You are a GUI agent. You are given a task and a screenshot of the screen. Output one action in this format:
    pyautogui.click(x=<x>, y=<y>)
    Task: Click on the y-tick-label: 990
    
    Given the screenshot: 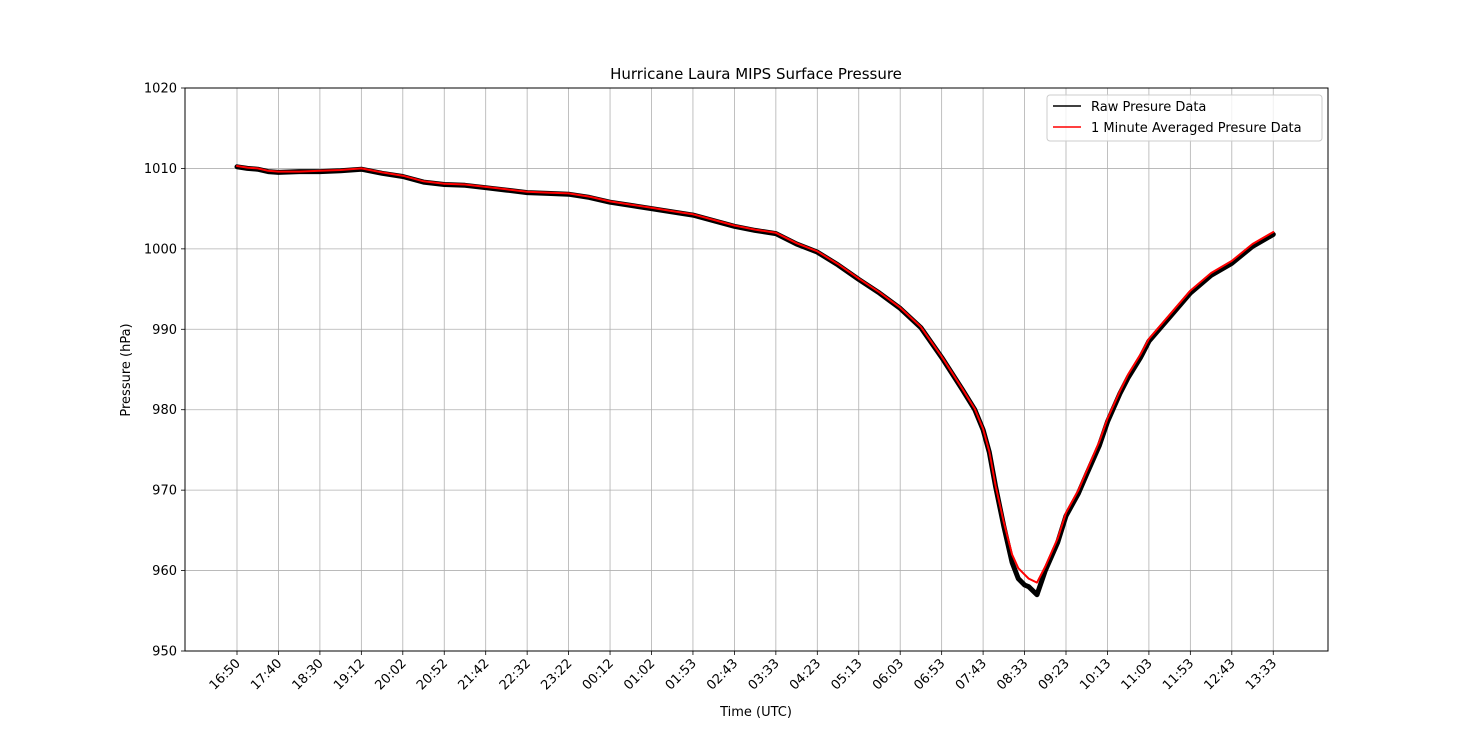 What is the action you would take?
    pyautogui.click(x=164, y=330)
    